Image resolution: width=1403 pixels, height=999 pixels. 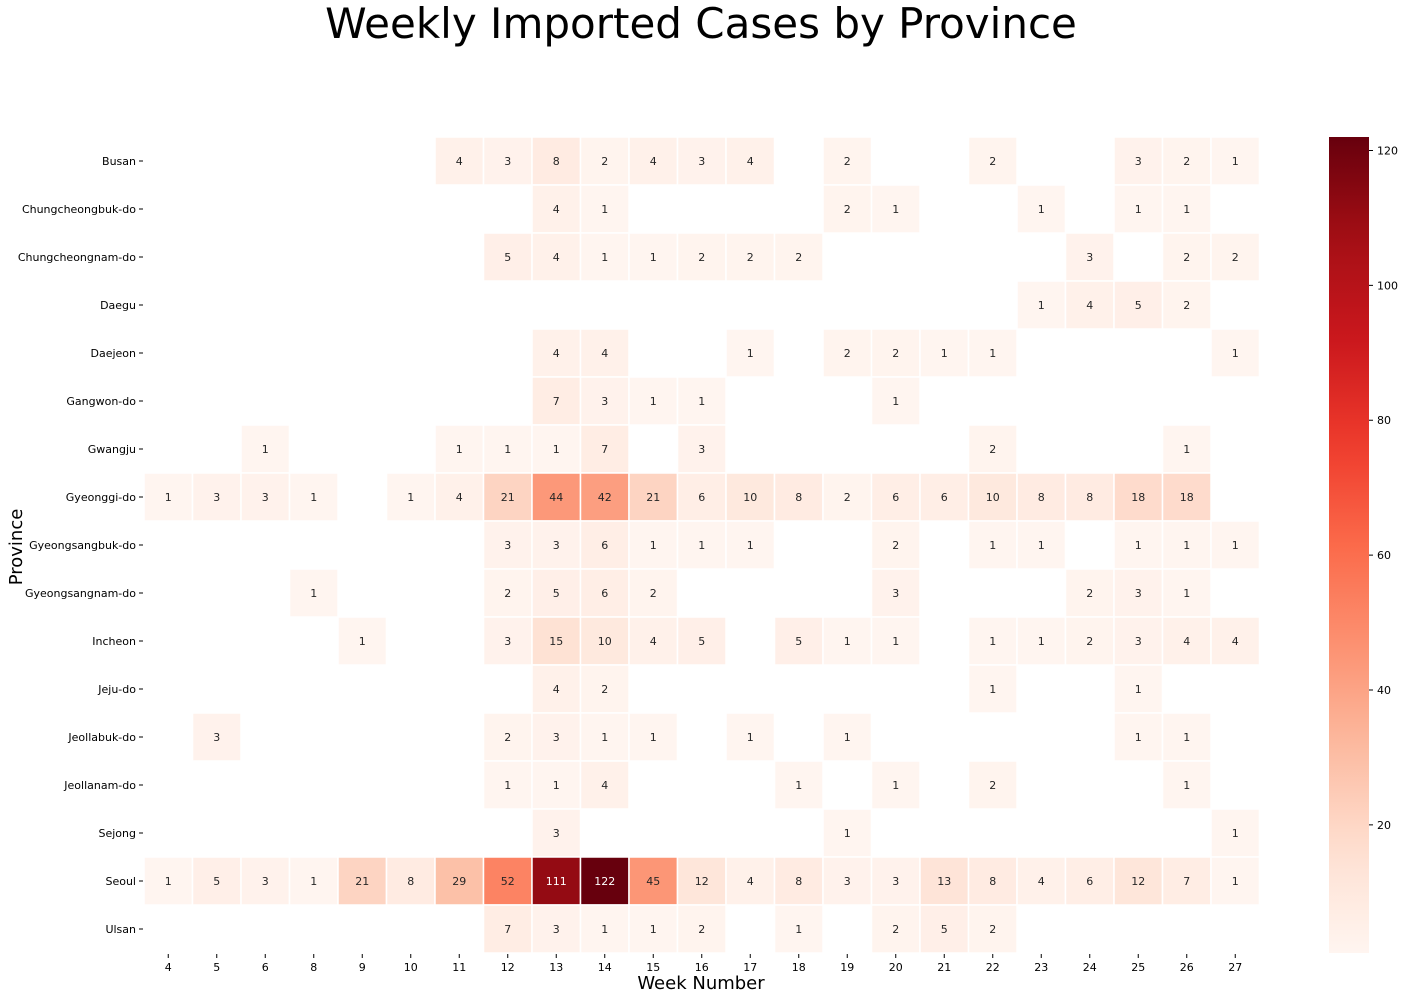 What do you see at coordinates (799, 967) in the screenshot?
I see `x-tick-label: 18` at bounding box center [799, 967].